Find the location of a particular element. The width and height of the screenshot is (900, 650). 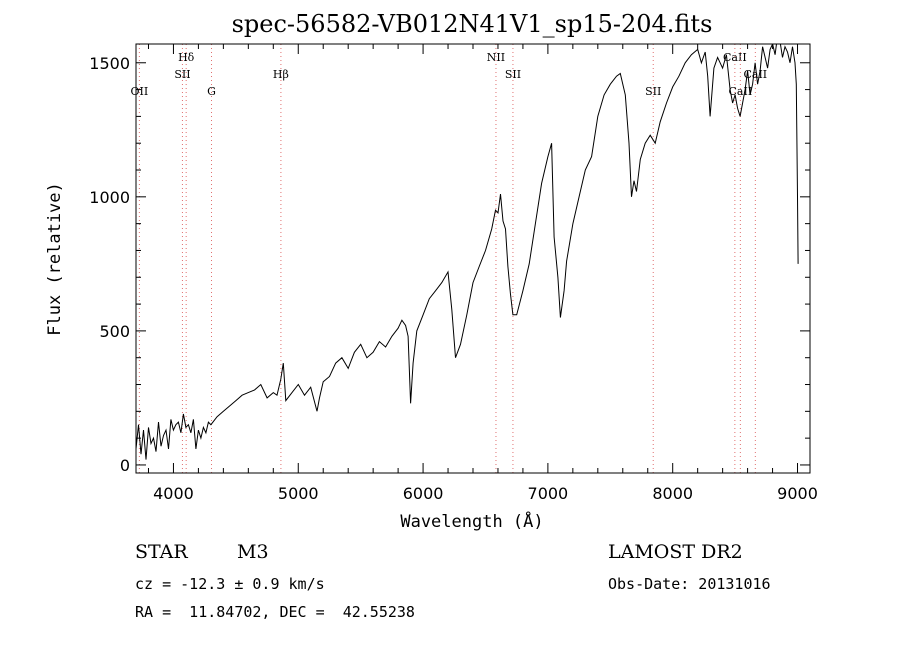

y-tick-label: 1000 is located at coordinates (109, 197).